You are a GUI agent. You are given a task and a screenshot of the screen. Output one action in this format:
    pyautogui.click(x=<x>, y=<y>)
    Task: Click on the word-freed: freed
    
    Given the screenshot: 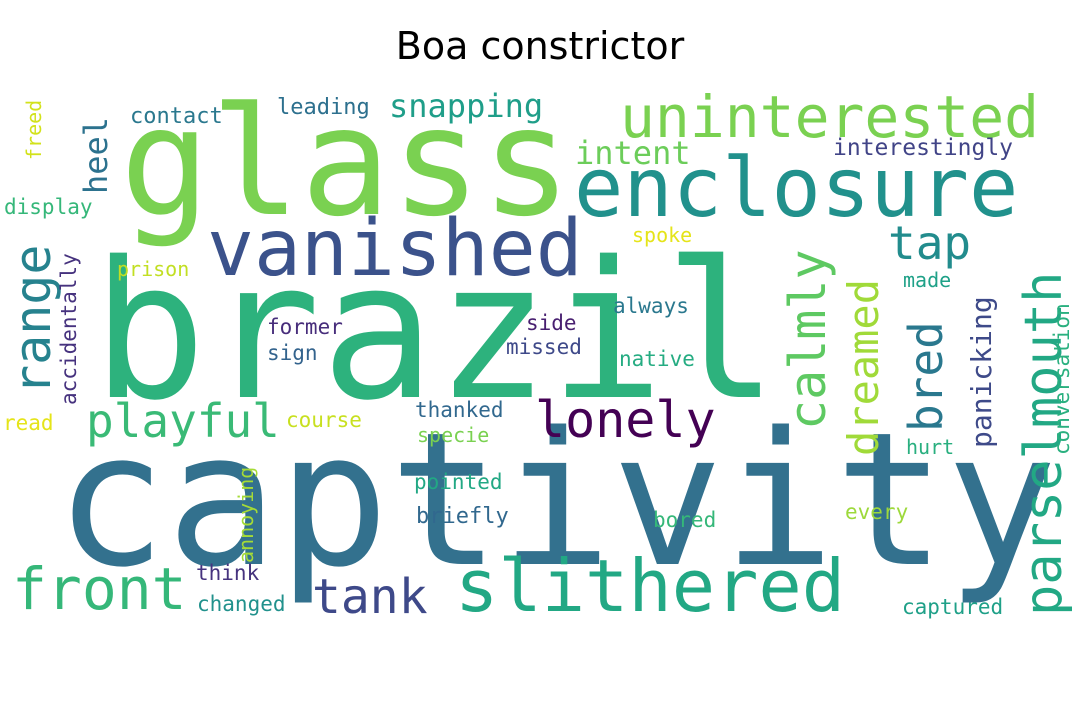 What is the action you would take?
    pyautogui.click(x=34, y=129)
    